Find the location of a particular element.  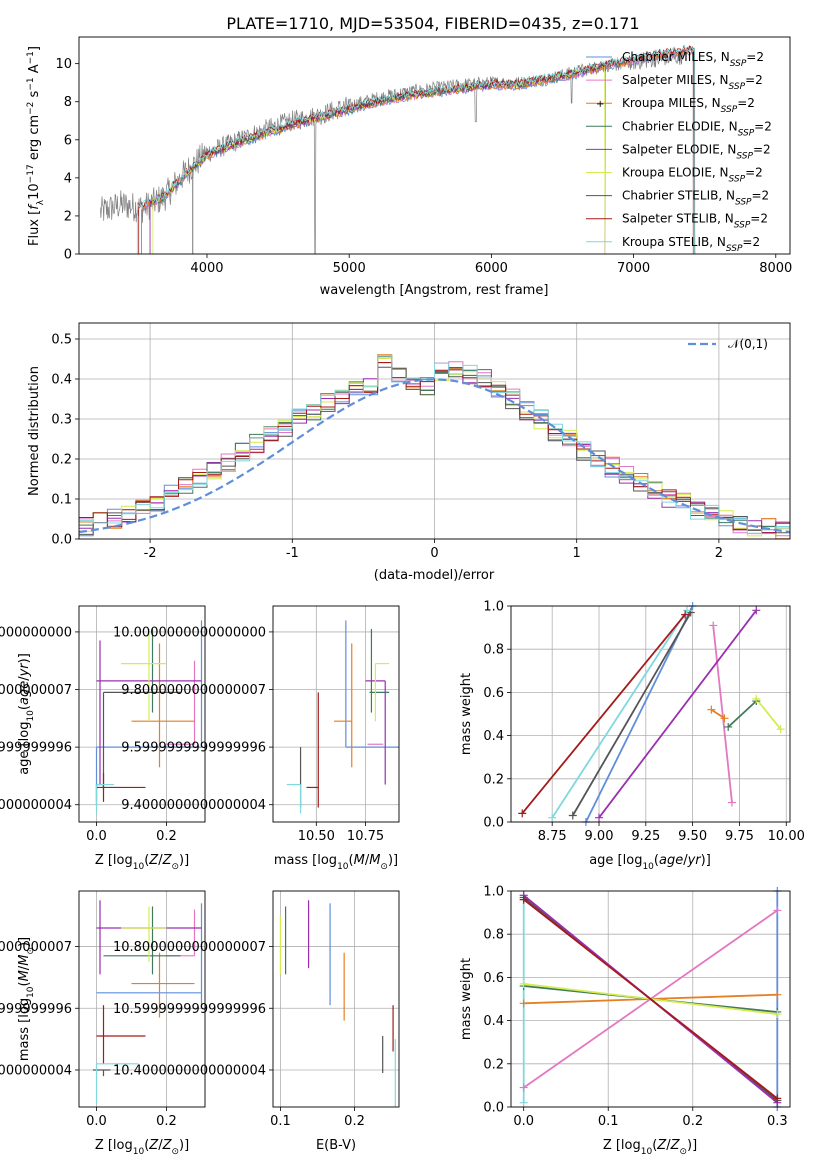

spectrum-ytick-label: 4 is located at coordinates (68, 178).